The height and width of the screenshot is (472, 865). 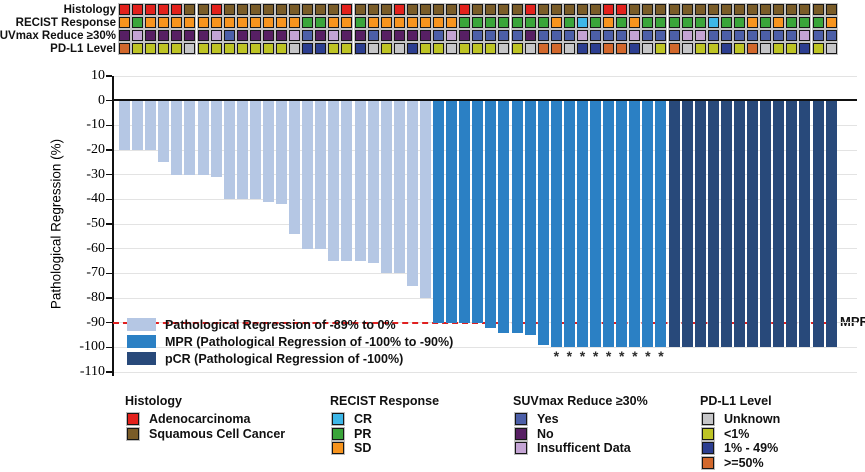 I want to click on track-label-suvmax: SUVmax Reduce ≥30%, so click(x=58, y=36).